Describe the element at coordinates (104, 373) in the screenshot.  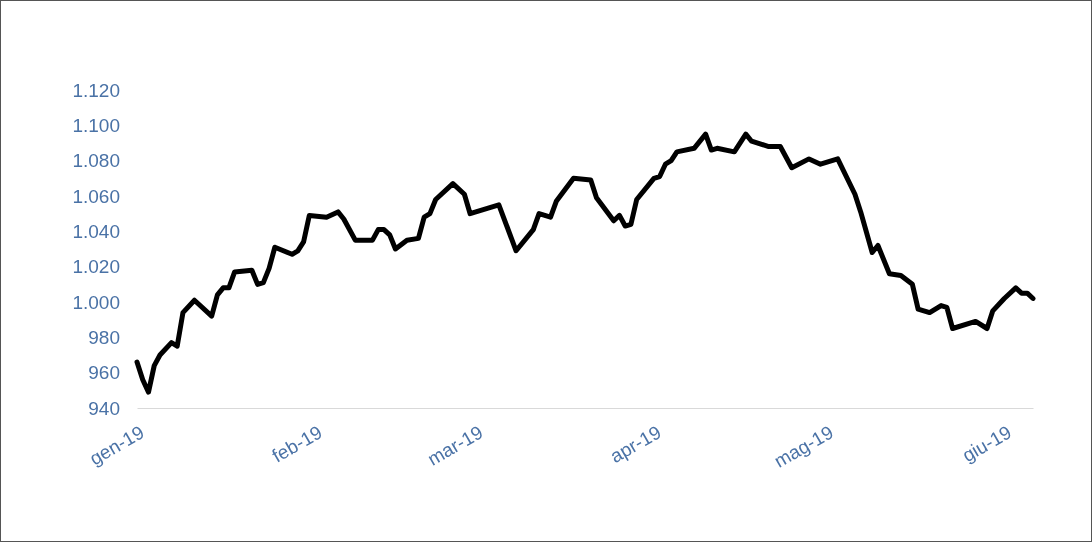
I see `y-tick-label: 960` at that location.